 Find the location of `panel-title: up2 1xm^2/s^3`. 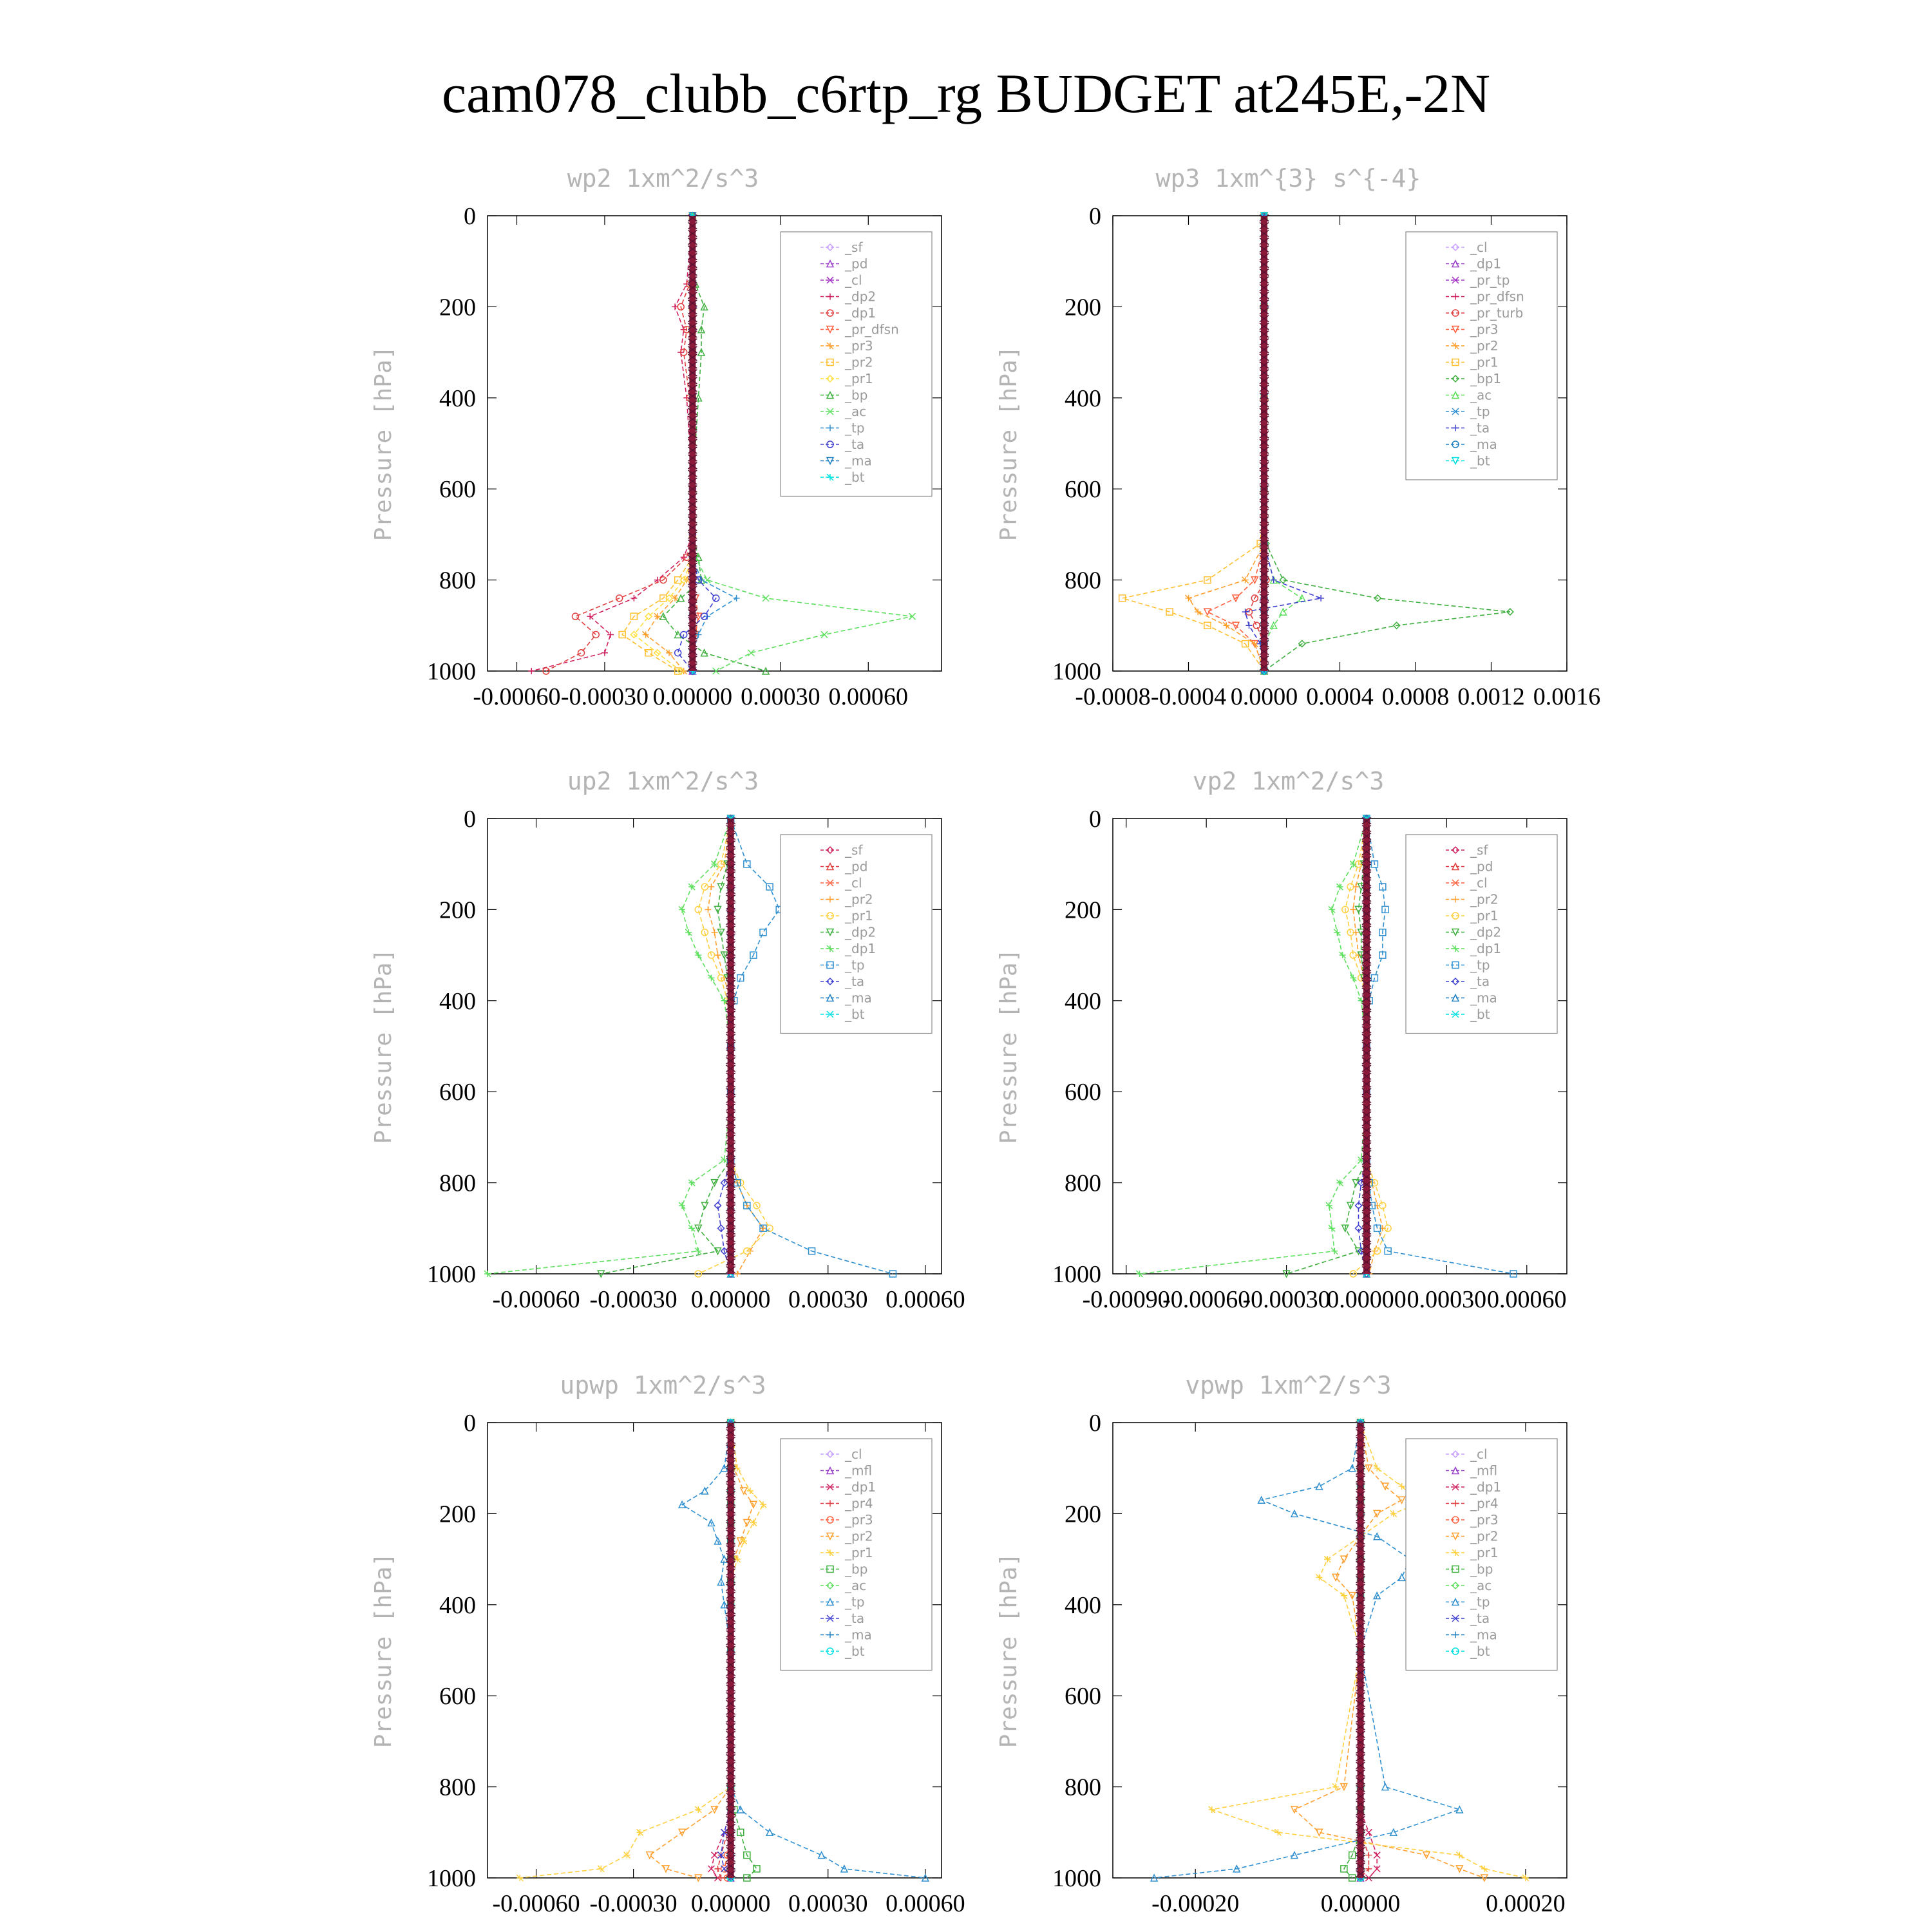

panel-title: up2 1xm^2/s^3 is located at coordinates (663, 781).